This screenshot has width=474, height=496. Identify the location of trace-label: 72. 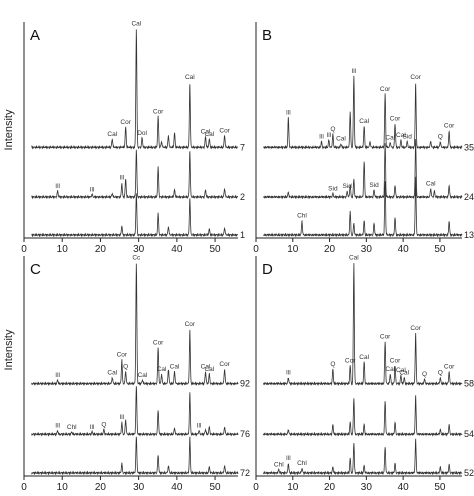
(245, 473).